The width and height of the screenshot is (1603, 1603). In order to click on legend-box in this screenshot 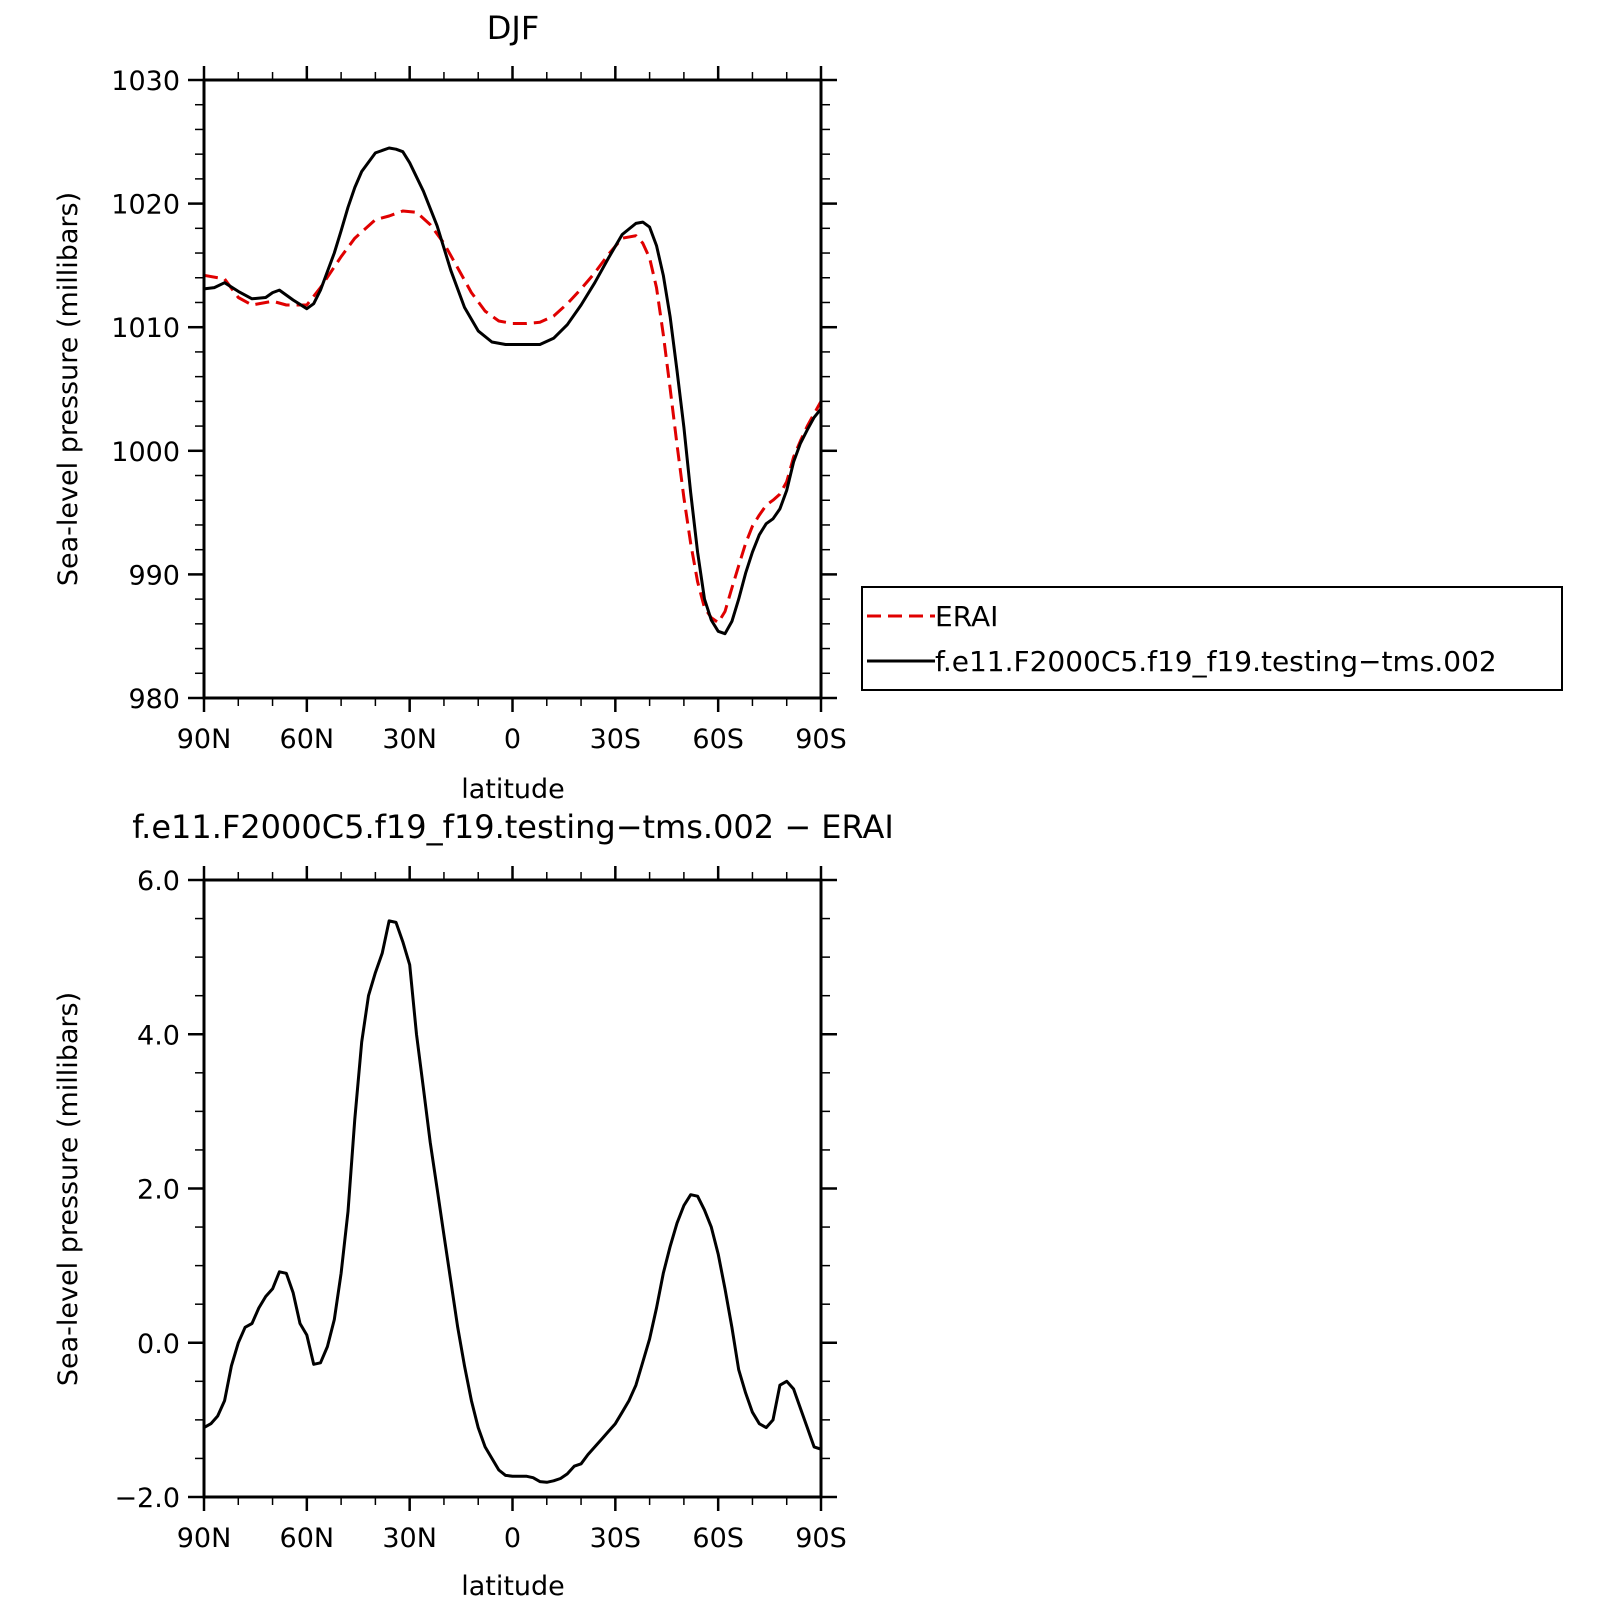, I will do `click(1212, 638)`.